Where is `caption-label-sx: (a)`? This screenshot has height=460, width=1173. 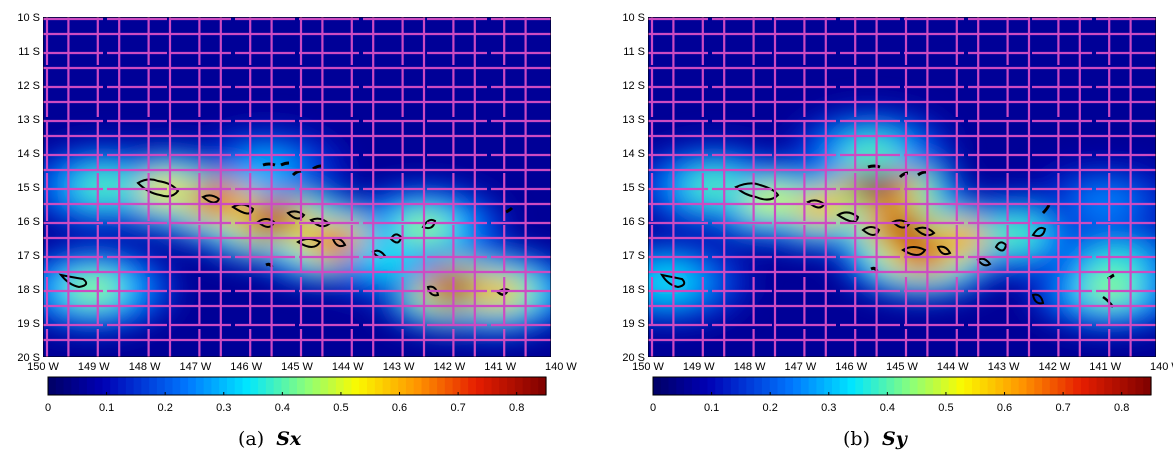 caption-label-sx: (a) is located at coordinates (251, 439).